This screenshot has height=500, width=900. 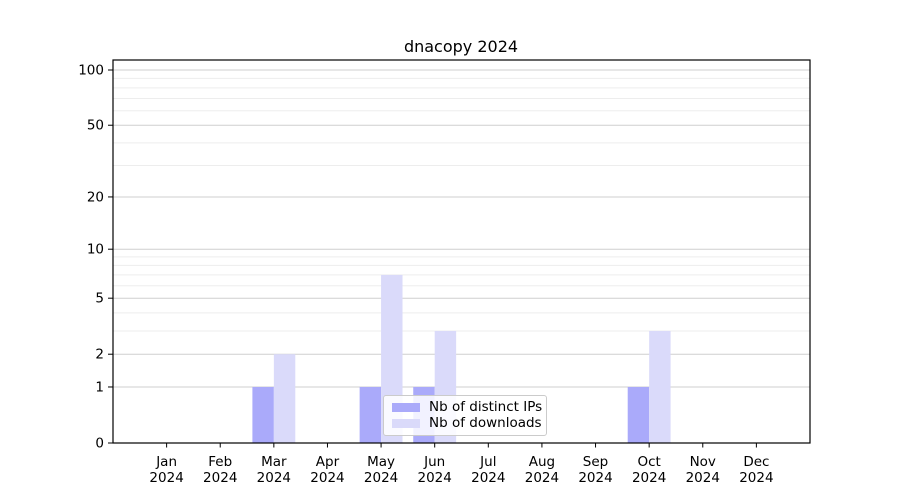 I want to click on x-tick-label-month: Jan, so click(x=166, y=462).